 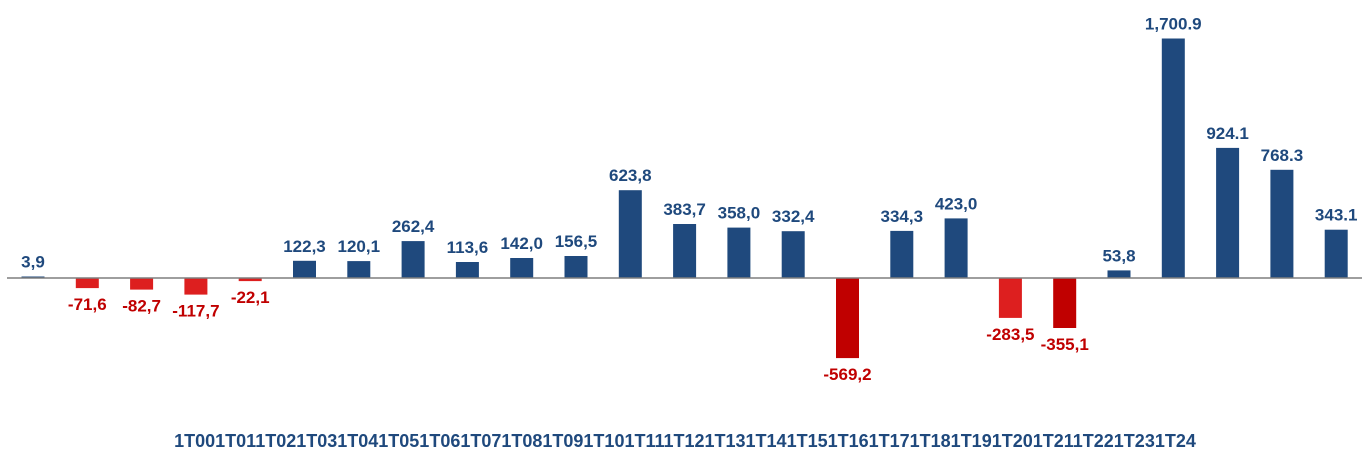 I want to click on data-label-1T00: 3,9, so click(x=33, y=262).